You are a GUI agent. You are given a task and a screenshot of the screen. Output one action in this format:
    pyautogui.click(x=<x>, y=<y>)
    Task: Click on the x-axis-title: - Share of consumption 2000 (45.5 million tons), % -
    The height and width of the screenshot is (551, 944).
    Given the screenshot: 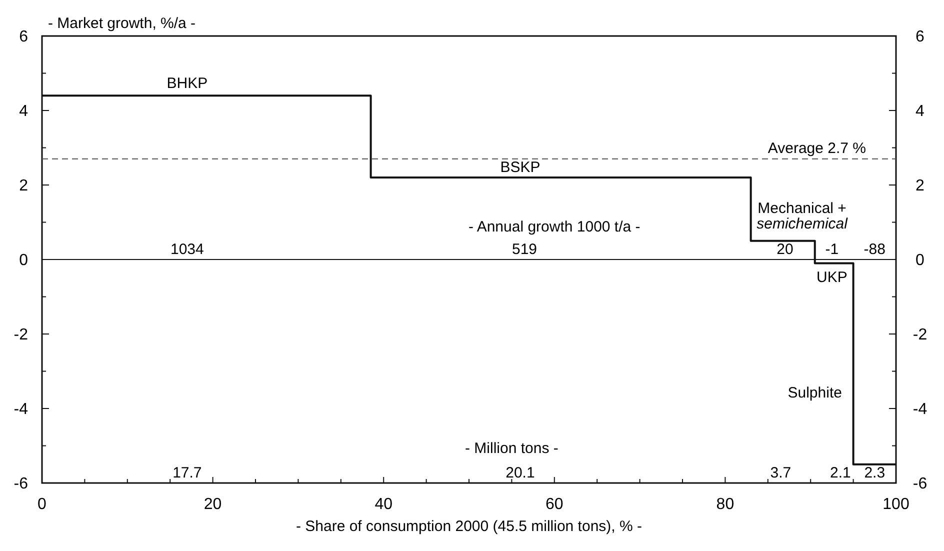 What is the action you would take?
    pyautogui.click(x=469, y=526)
    